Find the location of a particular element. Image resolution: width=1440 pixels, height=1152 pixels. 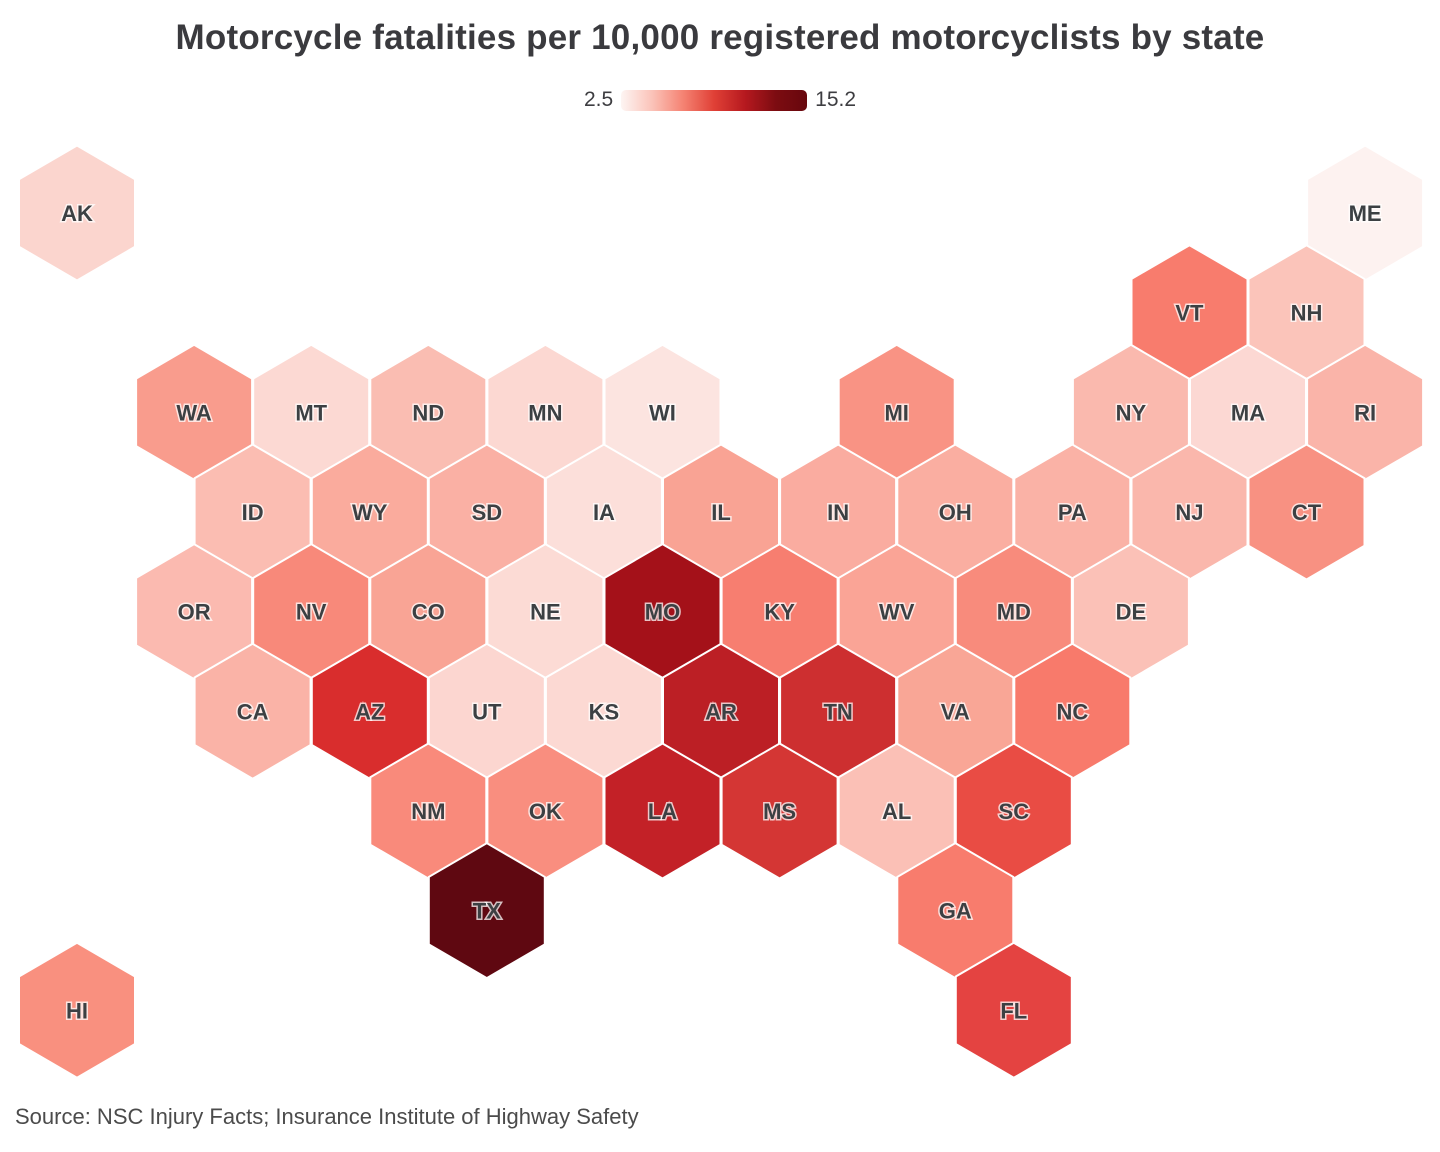

state-hex-CA: CA is located at coordinates (252, 711).